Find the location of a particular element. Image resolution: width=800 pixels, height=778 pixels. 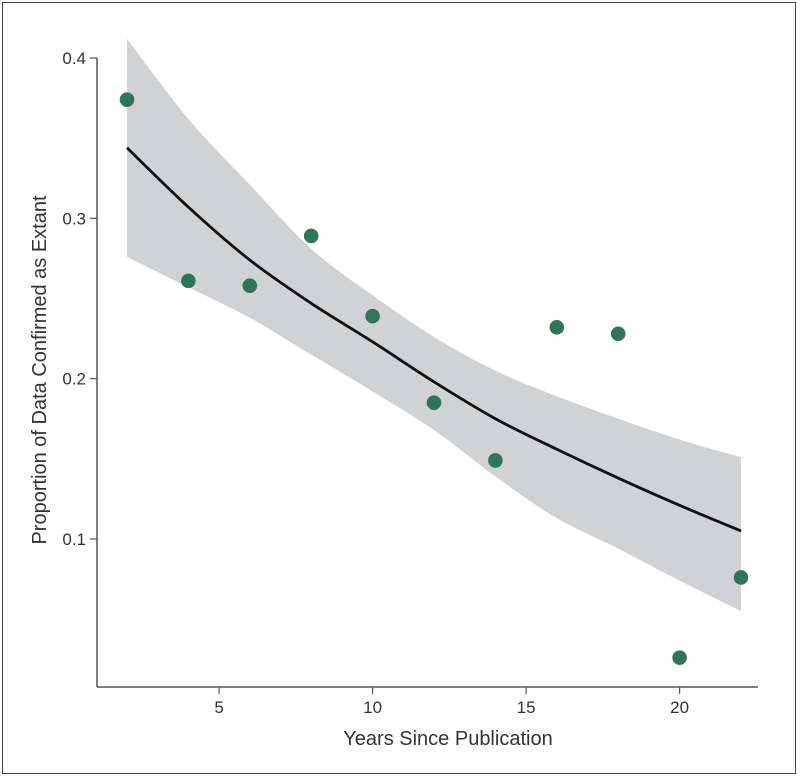

y-tick-label: 0.3 is located at coordinates (74, 218).